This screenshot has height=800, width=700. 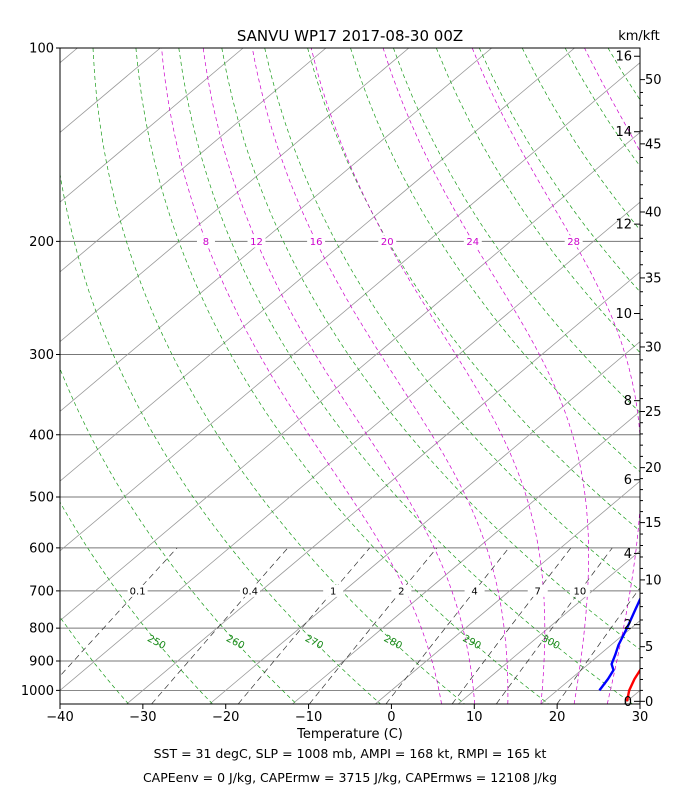 What do you see at coordinates (653, 523) in the screenshot?
I see `kft-tick-label: 15` at bounding box center [653, 523].